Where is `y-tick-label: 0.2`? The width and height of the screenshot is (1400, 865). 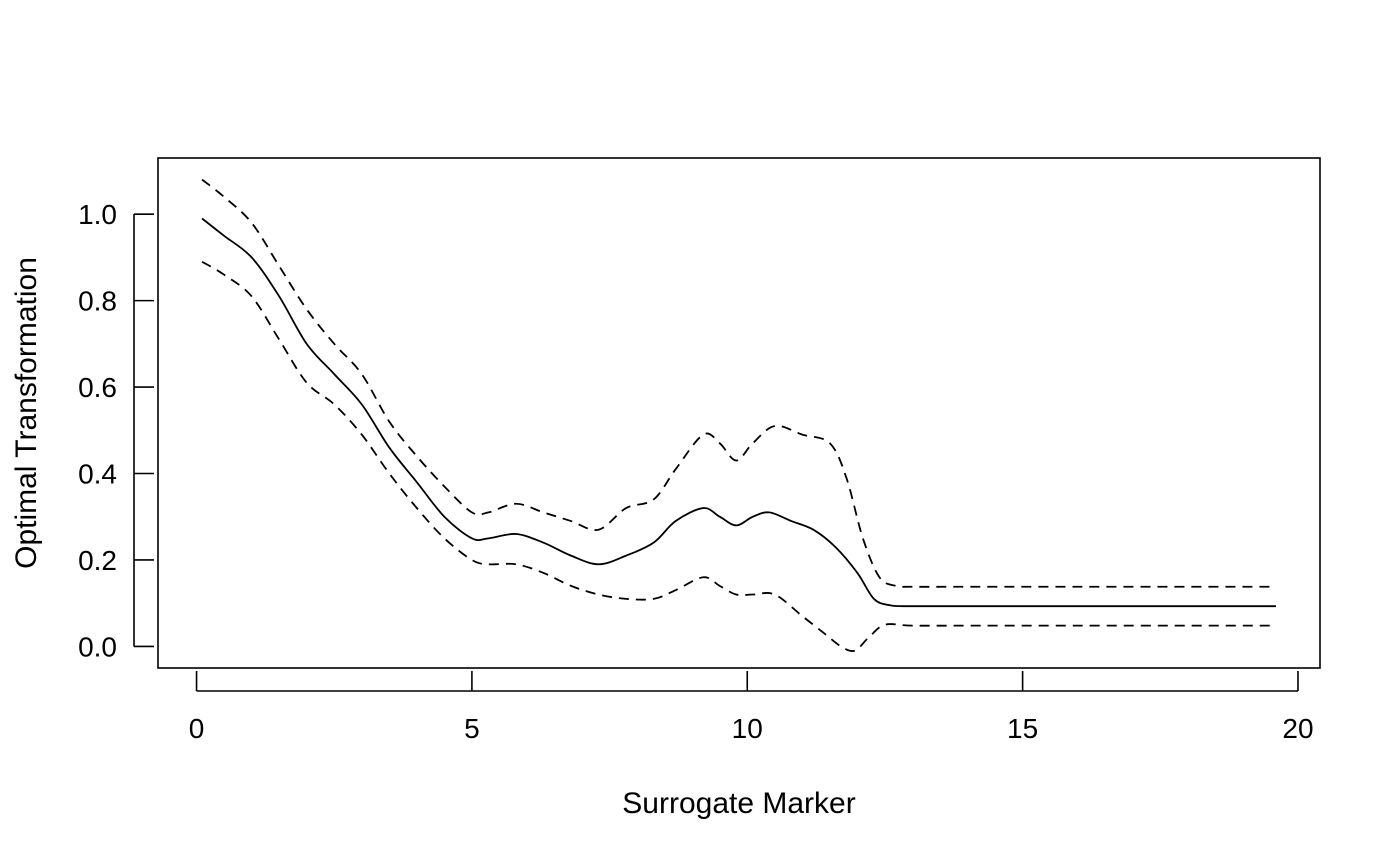 y-tick-label: 0.2 is located at coordinates (97, 560).